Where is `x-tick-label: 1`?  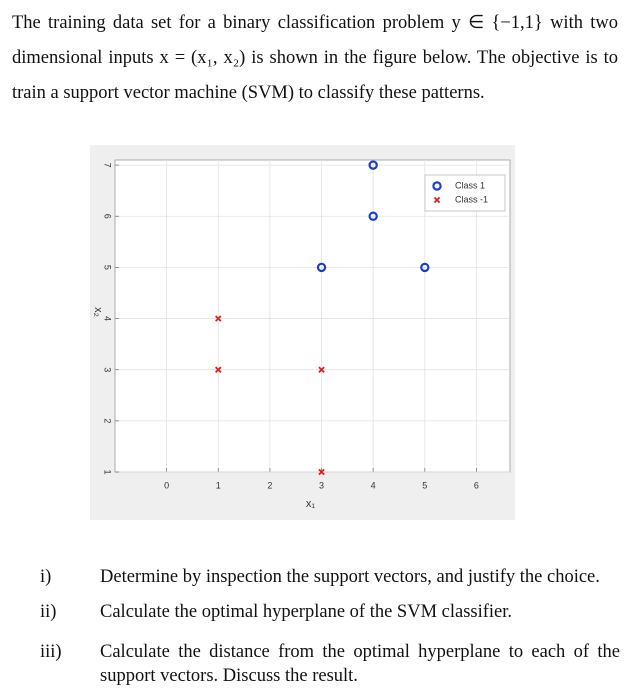 x-tick-label: 1 is located at coordinates (218, 485).